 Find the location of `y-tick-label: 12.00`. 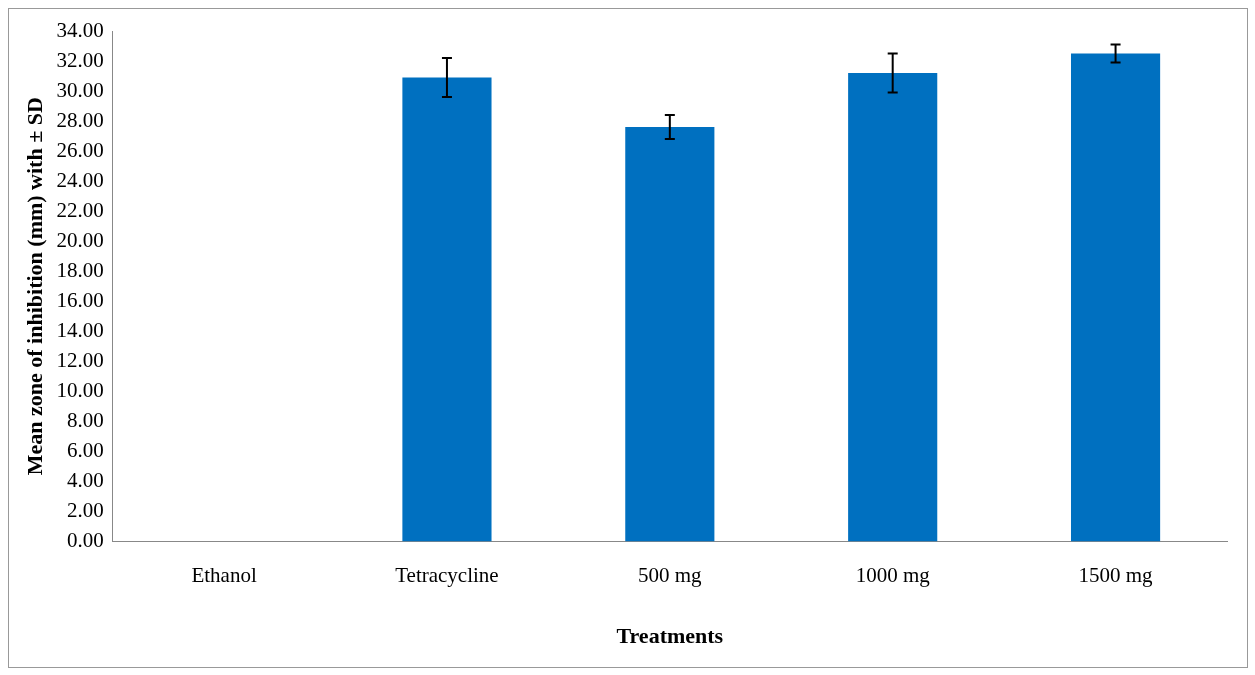

y-tick-label: 12.00 is located at coordinates (80, 359).